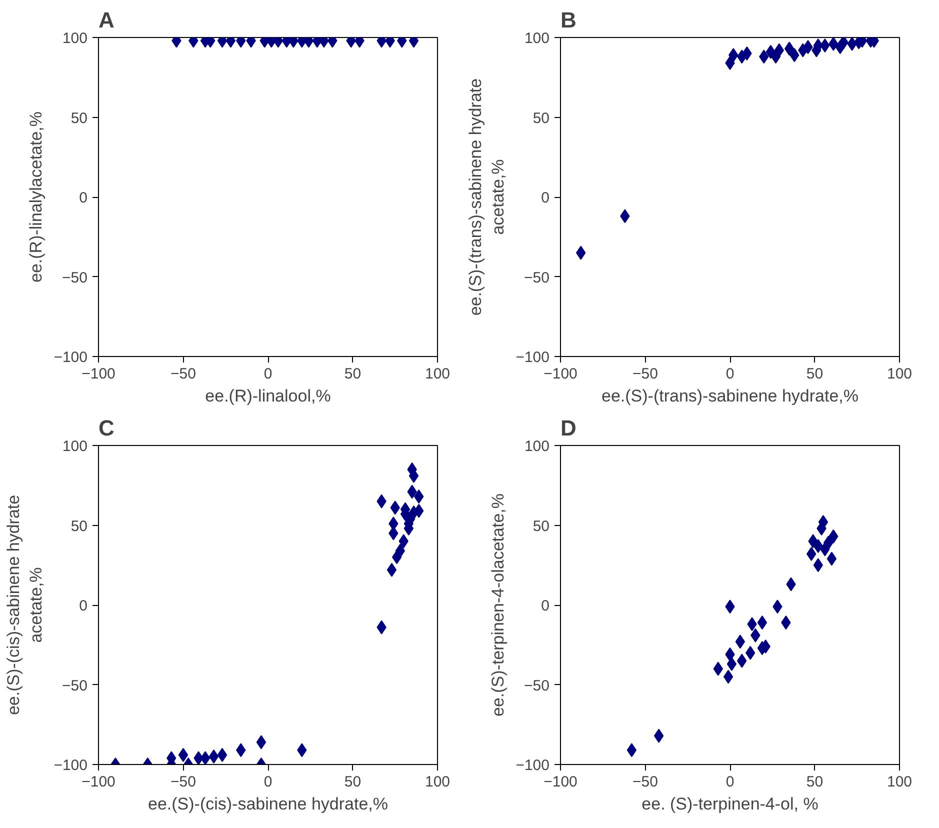  What do you see at coordinates (268, 396) in the screenshot?
I see `x-axis-title: ee.(R)-linalool,%` at bounding box center [268, 396].